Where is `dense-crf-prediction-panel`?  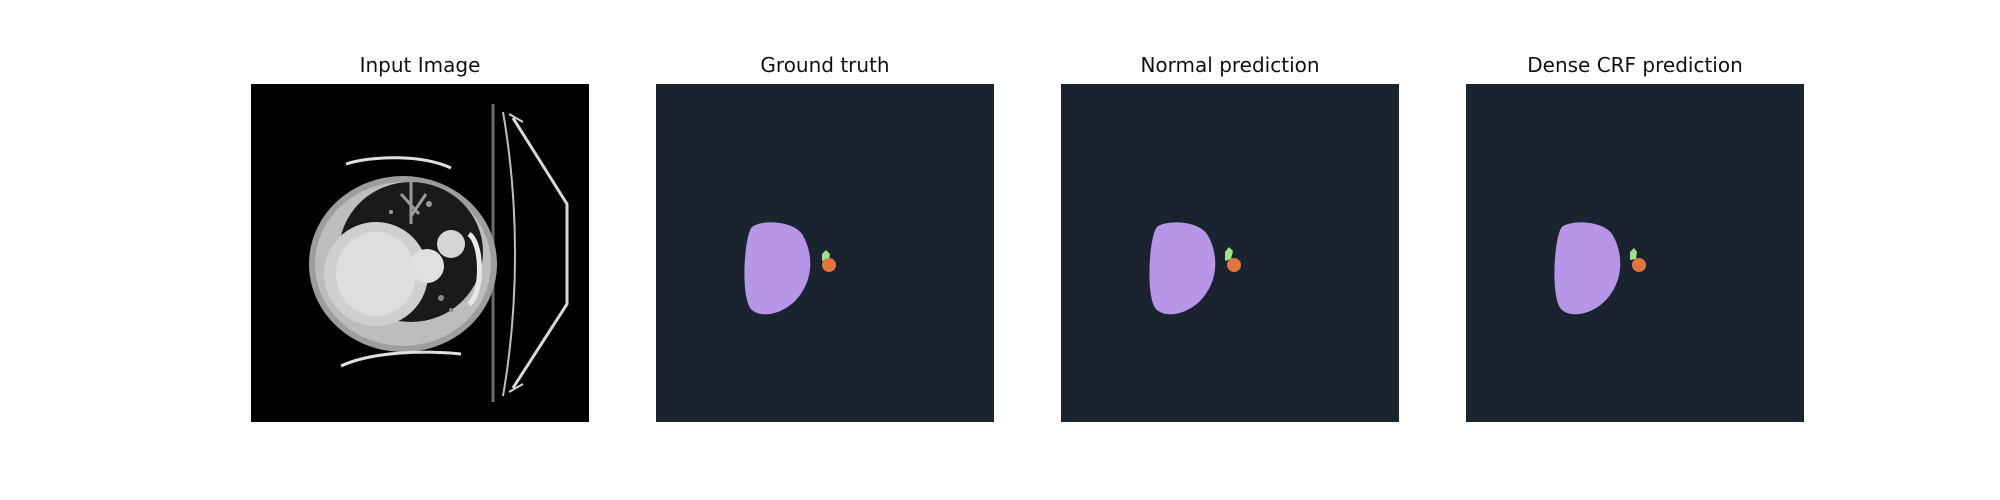
dense-crf-prediction-panel is located at coordinates (1635, 253).